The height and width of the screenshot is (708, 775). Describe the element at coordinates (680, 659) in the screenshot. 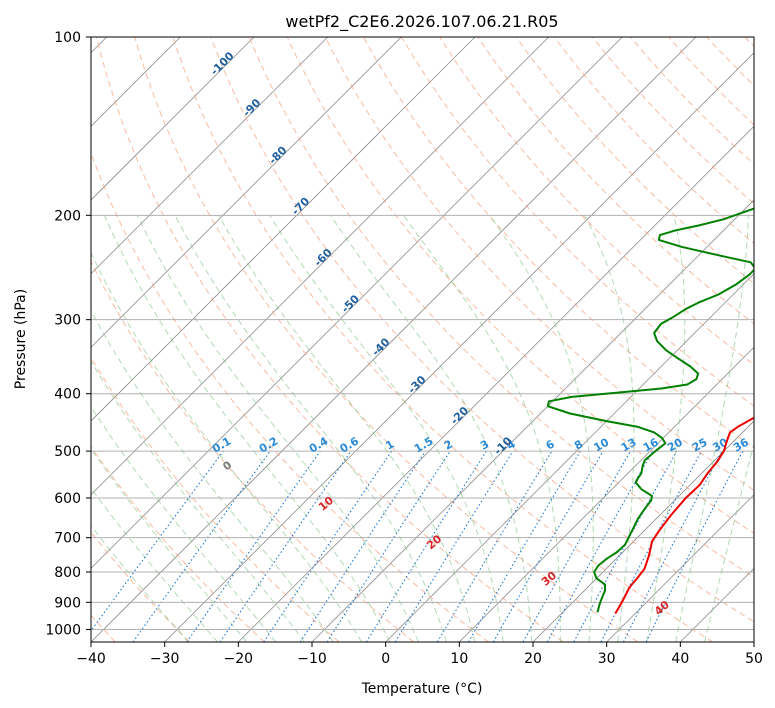

I see `x-tick-label: 40` at that location.